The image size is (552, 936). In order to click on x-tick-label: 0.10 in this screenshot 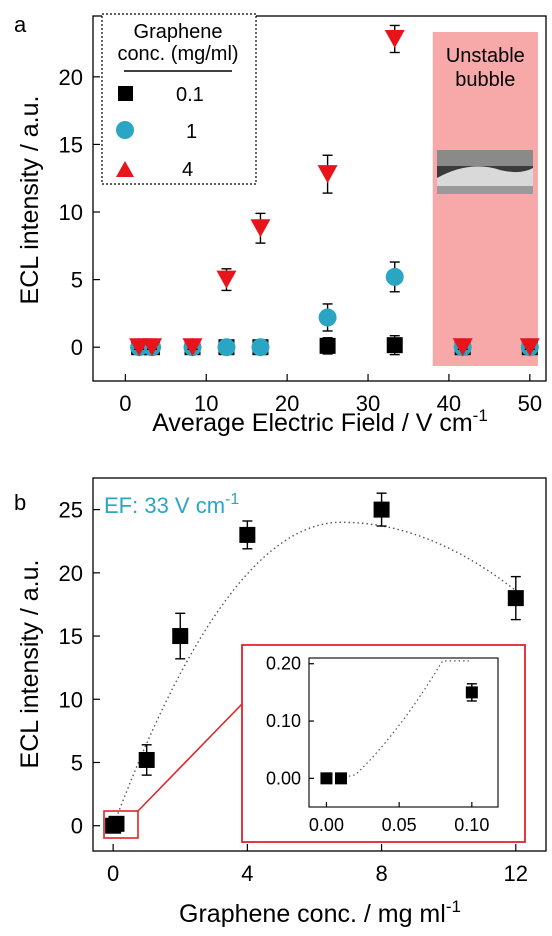, I will do `click(471, 825)`.